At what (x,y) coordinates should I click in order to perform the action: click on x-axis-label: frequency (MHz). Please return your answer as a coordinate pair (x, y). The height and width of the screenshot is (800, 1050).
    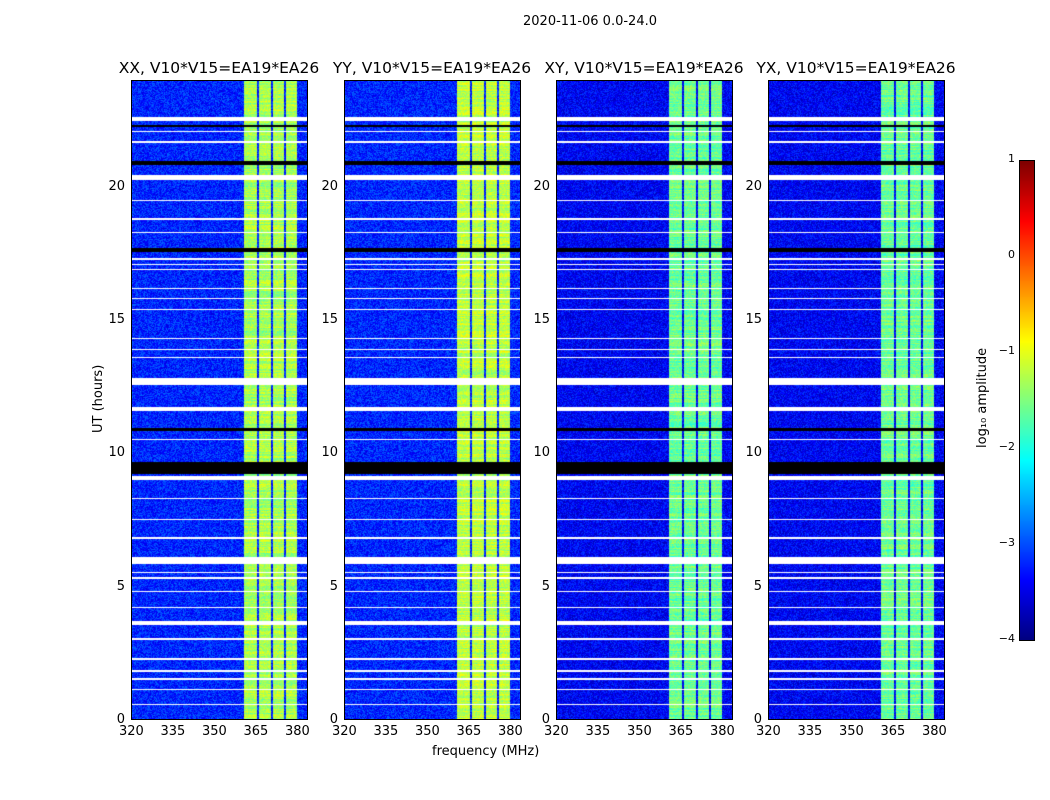
    Looking at the image, I should click on (486, 751).